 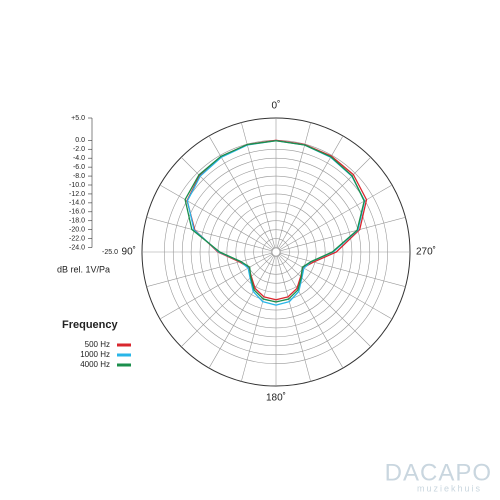 I want to click on r-tick-label: -24.0, so click(x=77, y=247).